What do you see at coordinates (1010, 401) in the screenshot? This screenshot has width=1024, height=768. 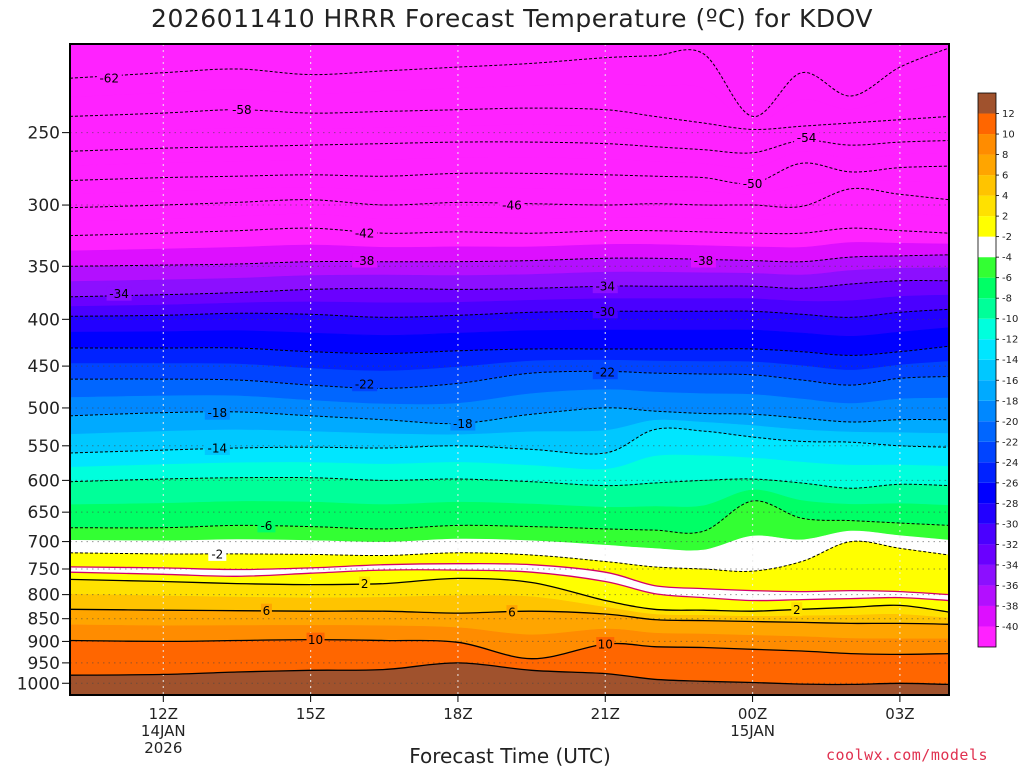 I see `colorbar-label: -18` at bounding box center [1010, 401].